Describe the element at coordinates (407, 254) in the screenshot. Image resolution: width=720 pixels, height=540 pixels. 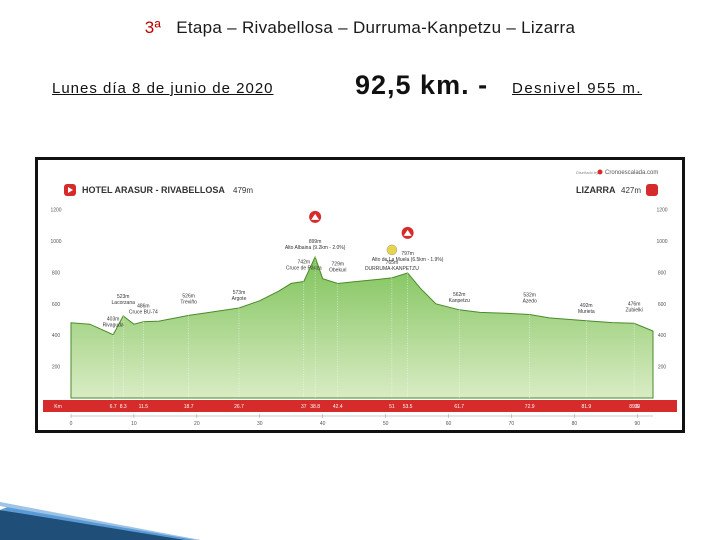
I see `point-alt-label: 797m` at that location.